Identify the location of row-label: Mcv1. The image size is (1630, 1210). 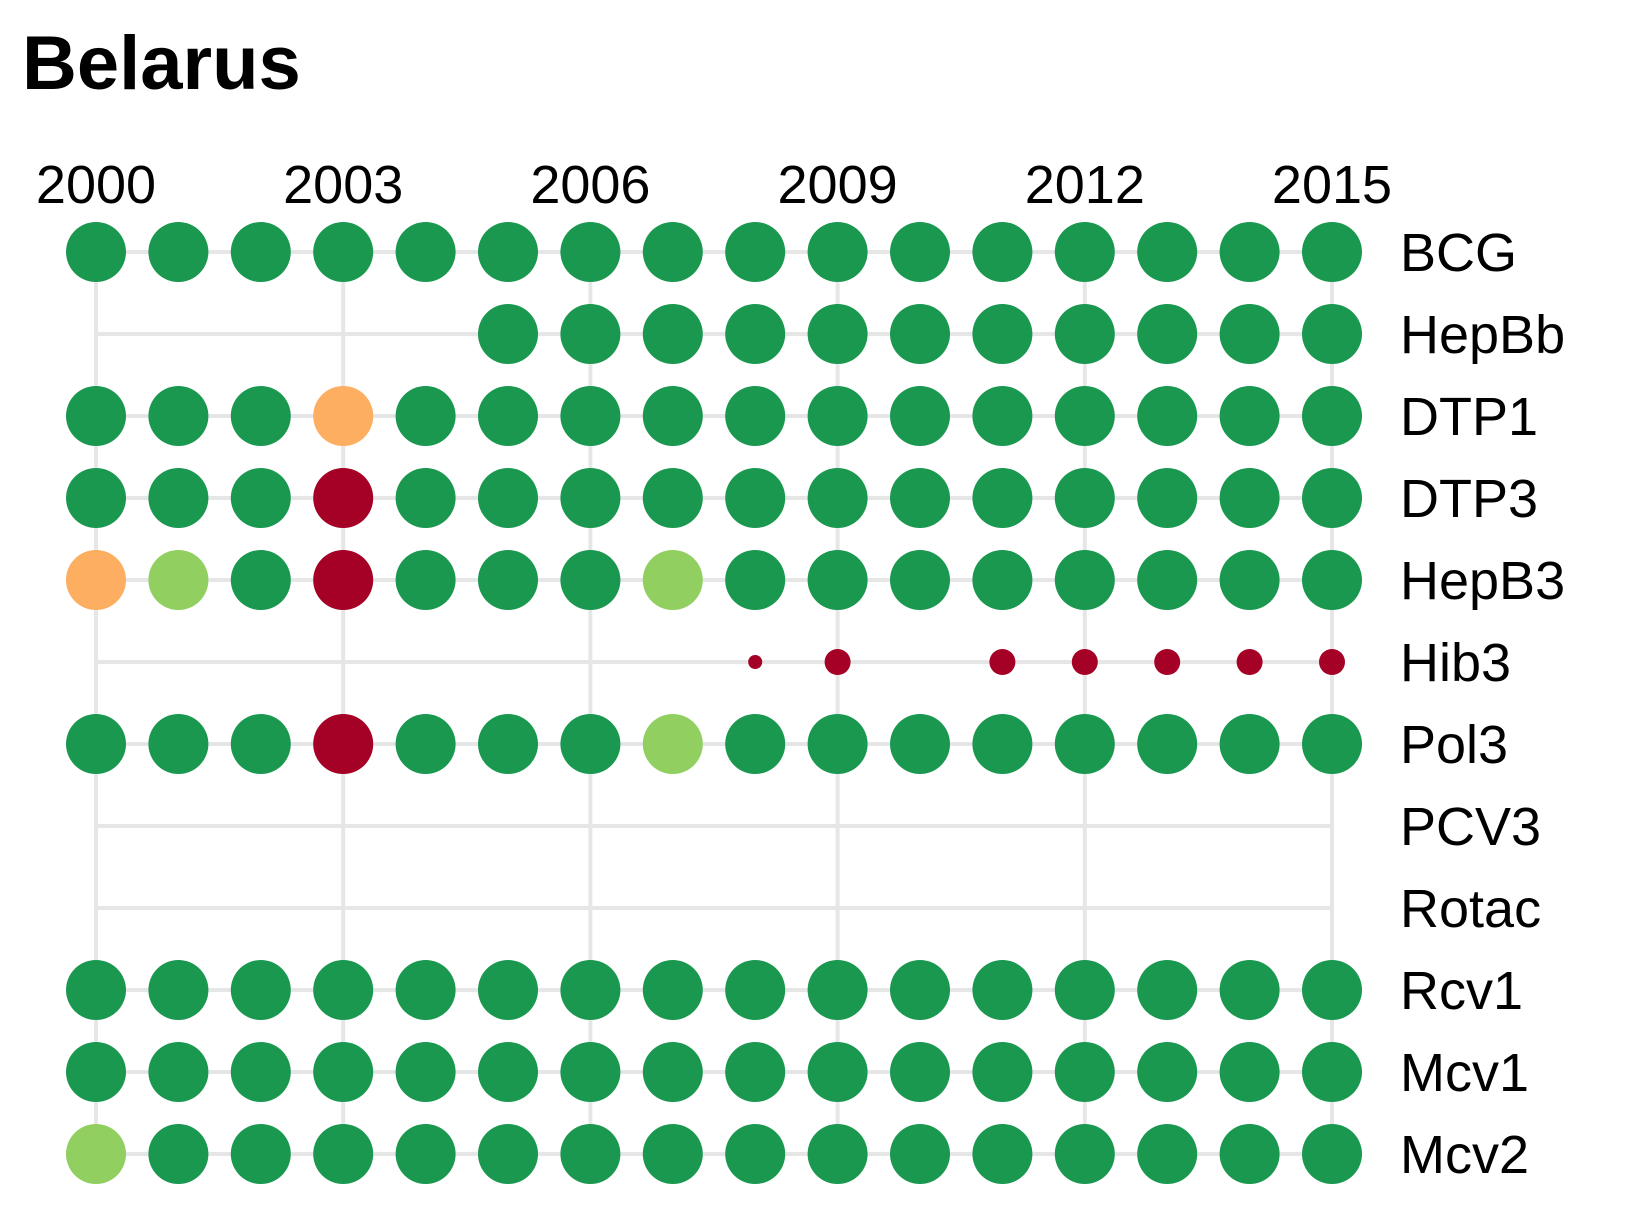
(1464, 1073).